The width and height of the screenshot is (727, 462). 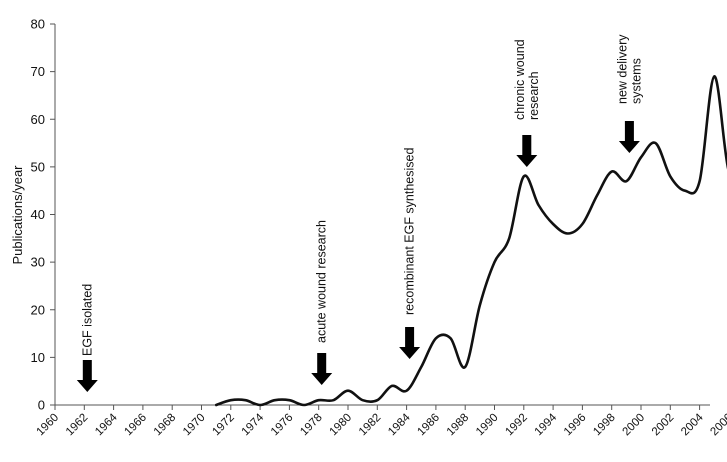 What do you see at coordinates (634, 425) in the screenshot?
I see `x-tick-label: 2000` at bounding box center [634, 425].